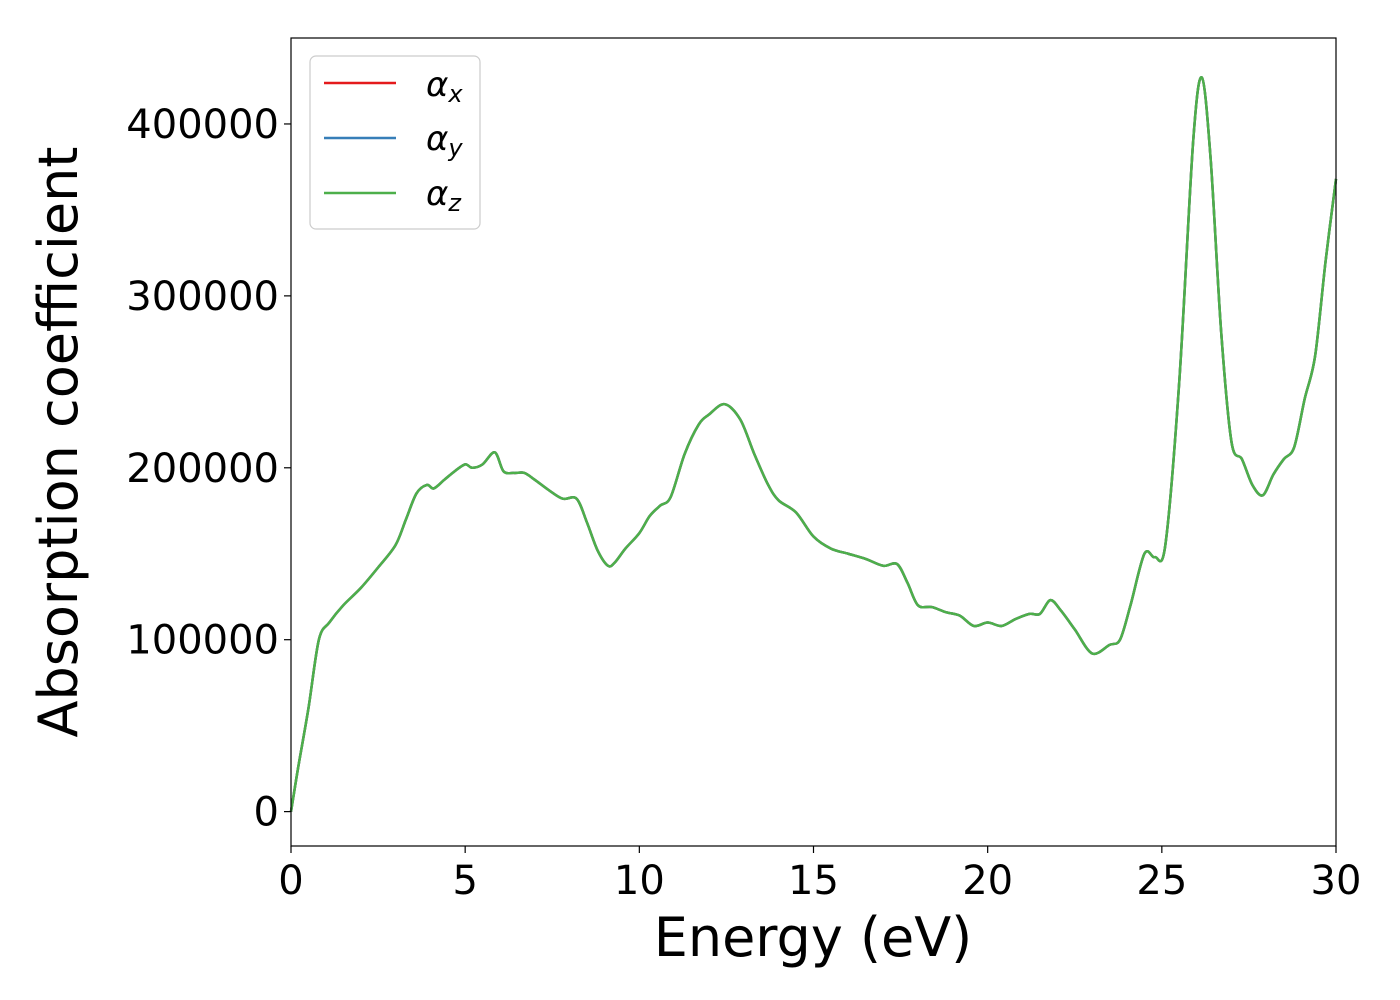 This screenshot has width=1400, height=1000. What do you see at coordinates (437, 139) in the screenshot?
I see `legend-label-y-base: α` at bounding box center [437, 139].